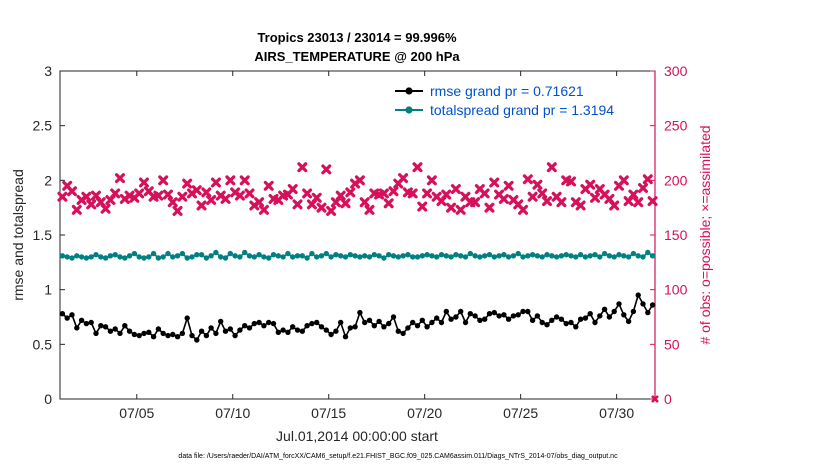 This screenshot has height=470, width=830. What do you see at coordinates (409, 91) in the screenshot?
I see `legend-rmse-marker` at bounding box center [409, 91].